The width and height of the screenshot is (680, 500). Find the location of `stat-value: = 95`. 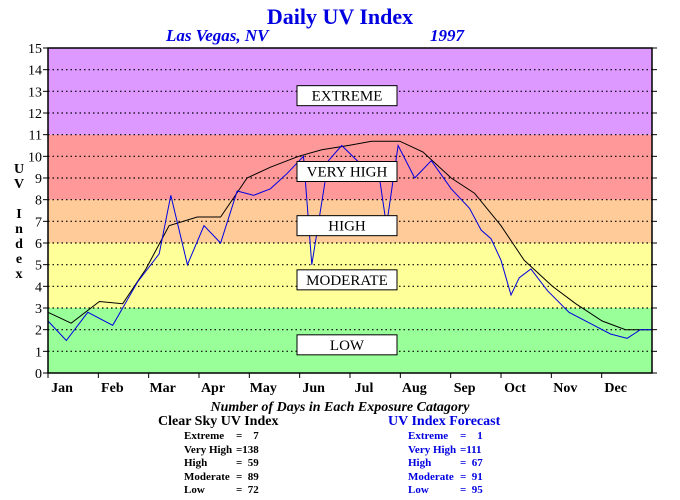

stat-value: = 95 is located at coordinates (471, 490).